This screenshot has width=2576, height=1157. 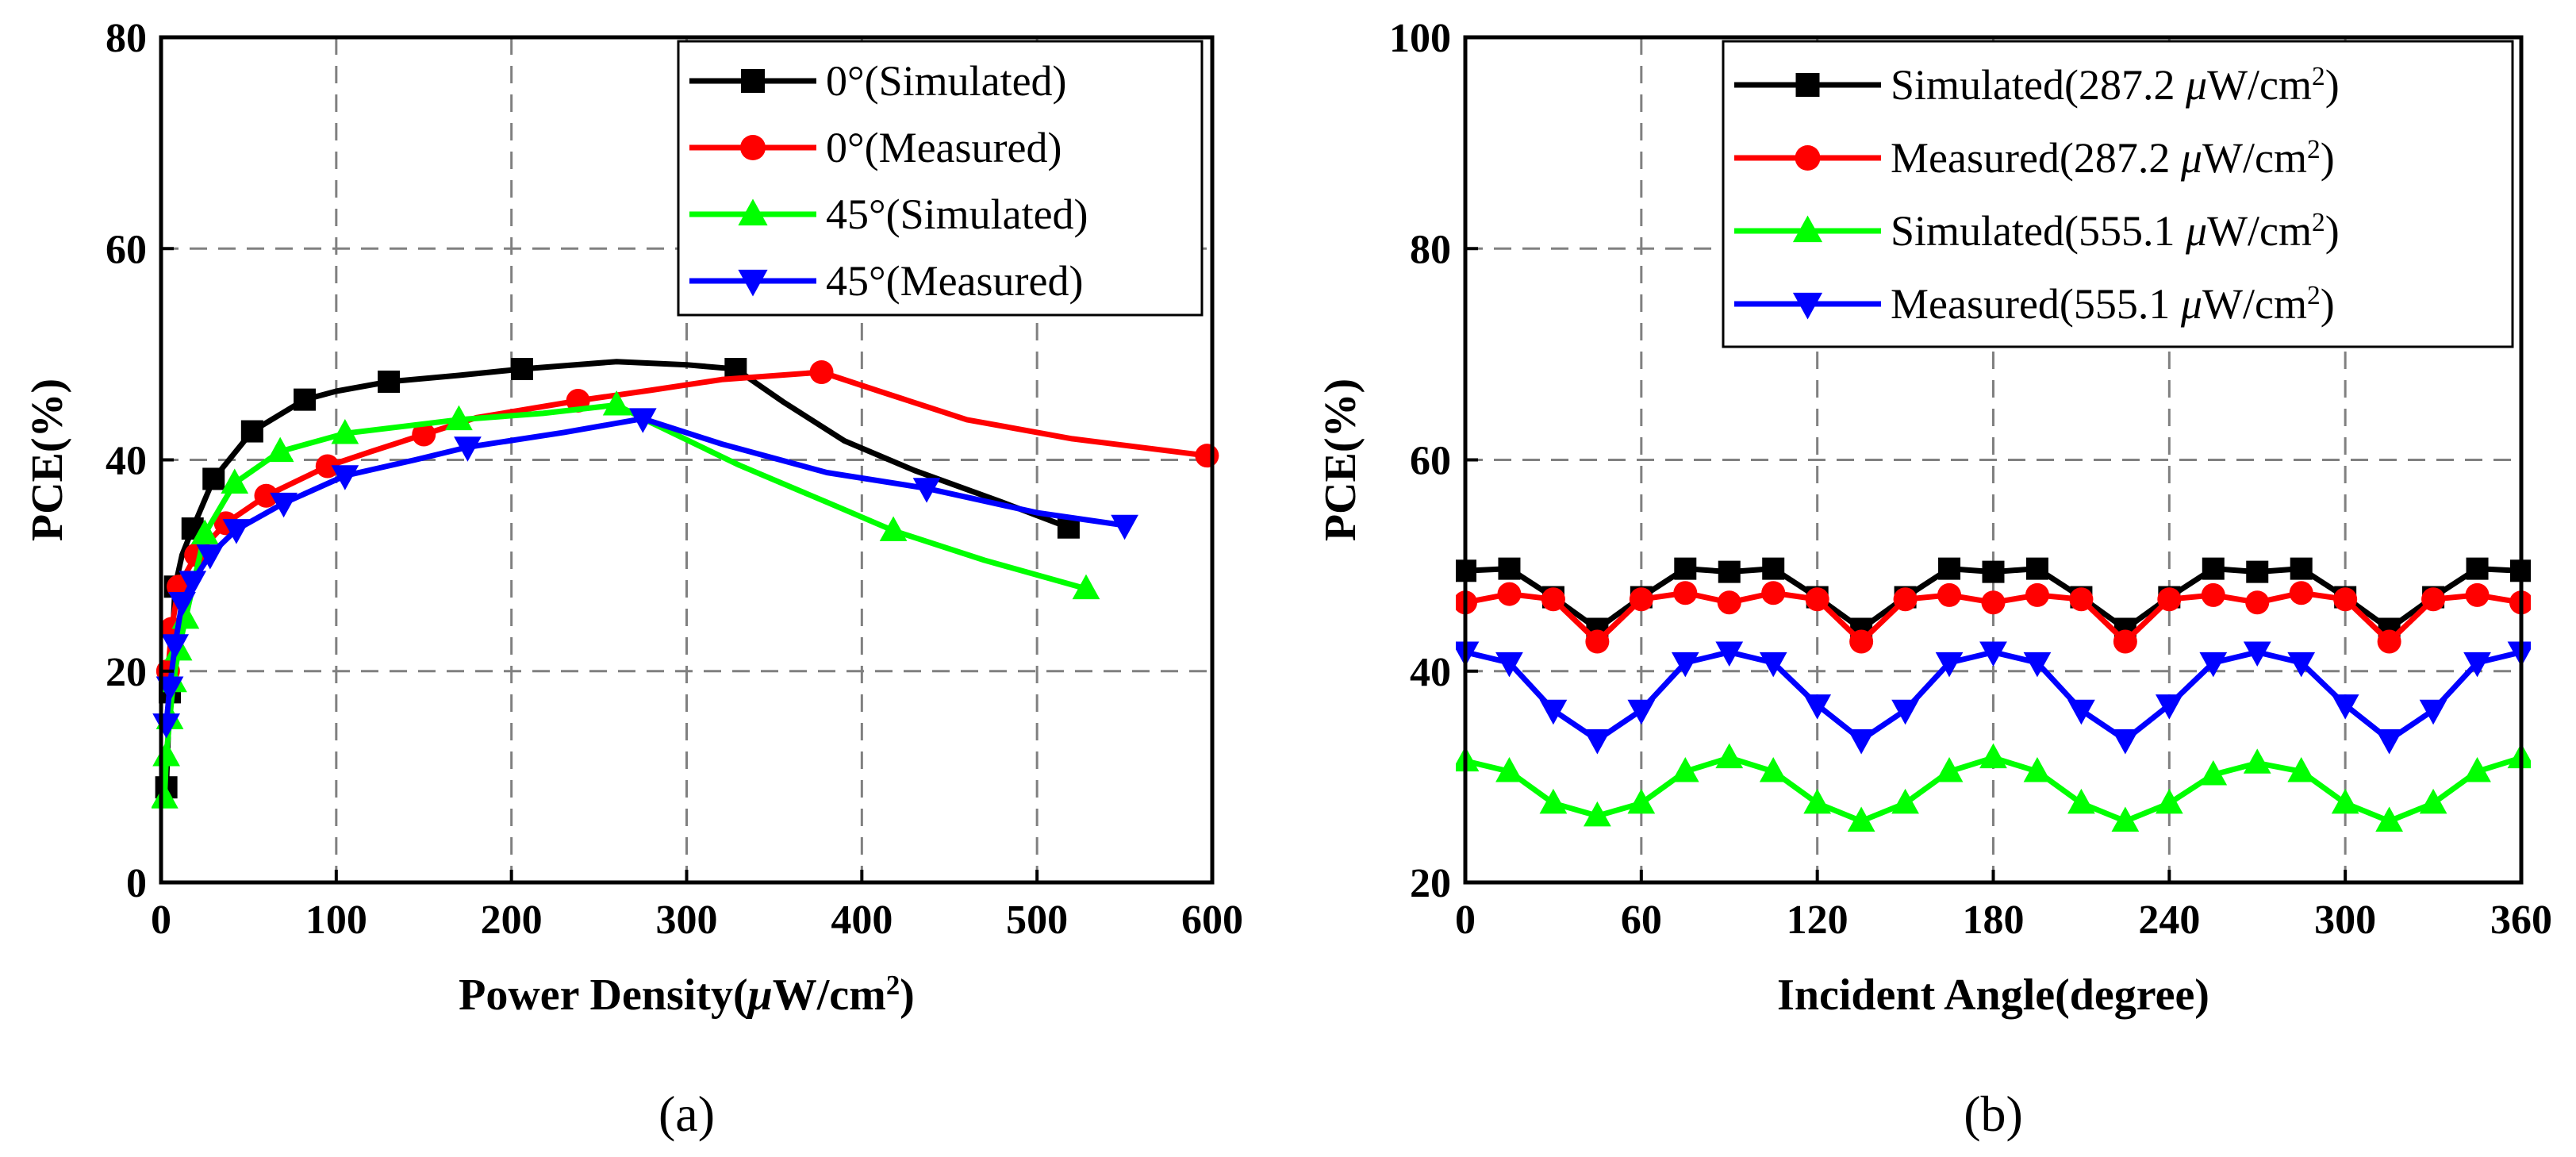 What do you see at coordinates (644, 570) in the screenshot?
I see `a-line-45-measured` at bounding box center [644, 570].